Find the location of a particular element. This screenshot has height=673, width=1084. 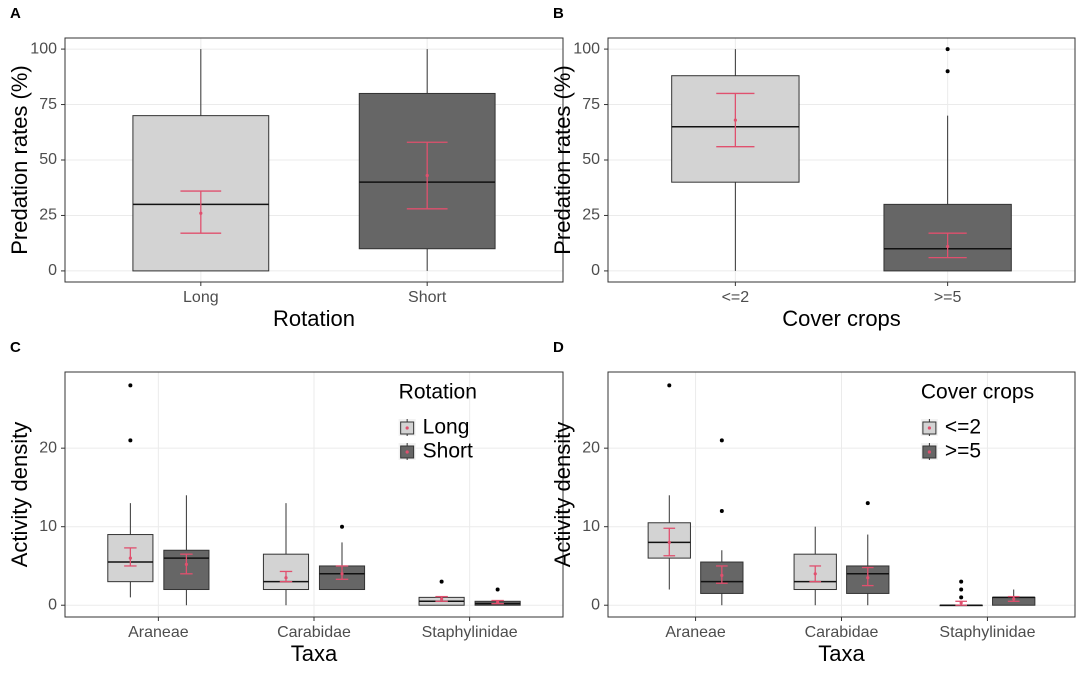

legend-title: Cover crops is located at coordinates (977, 392).